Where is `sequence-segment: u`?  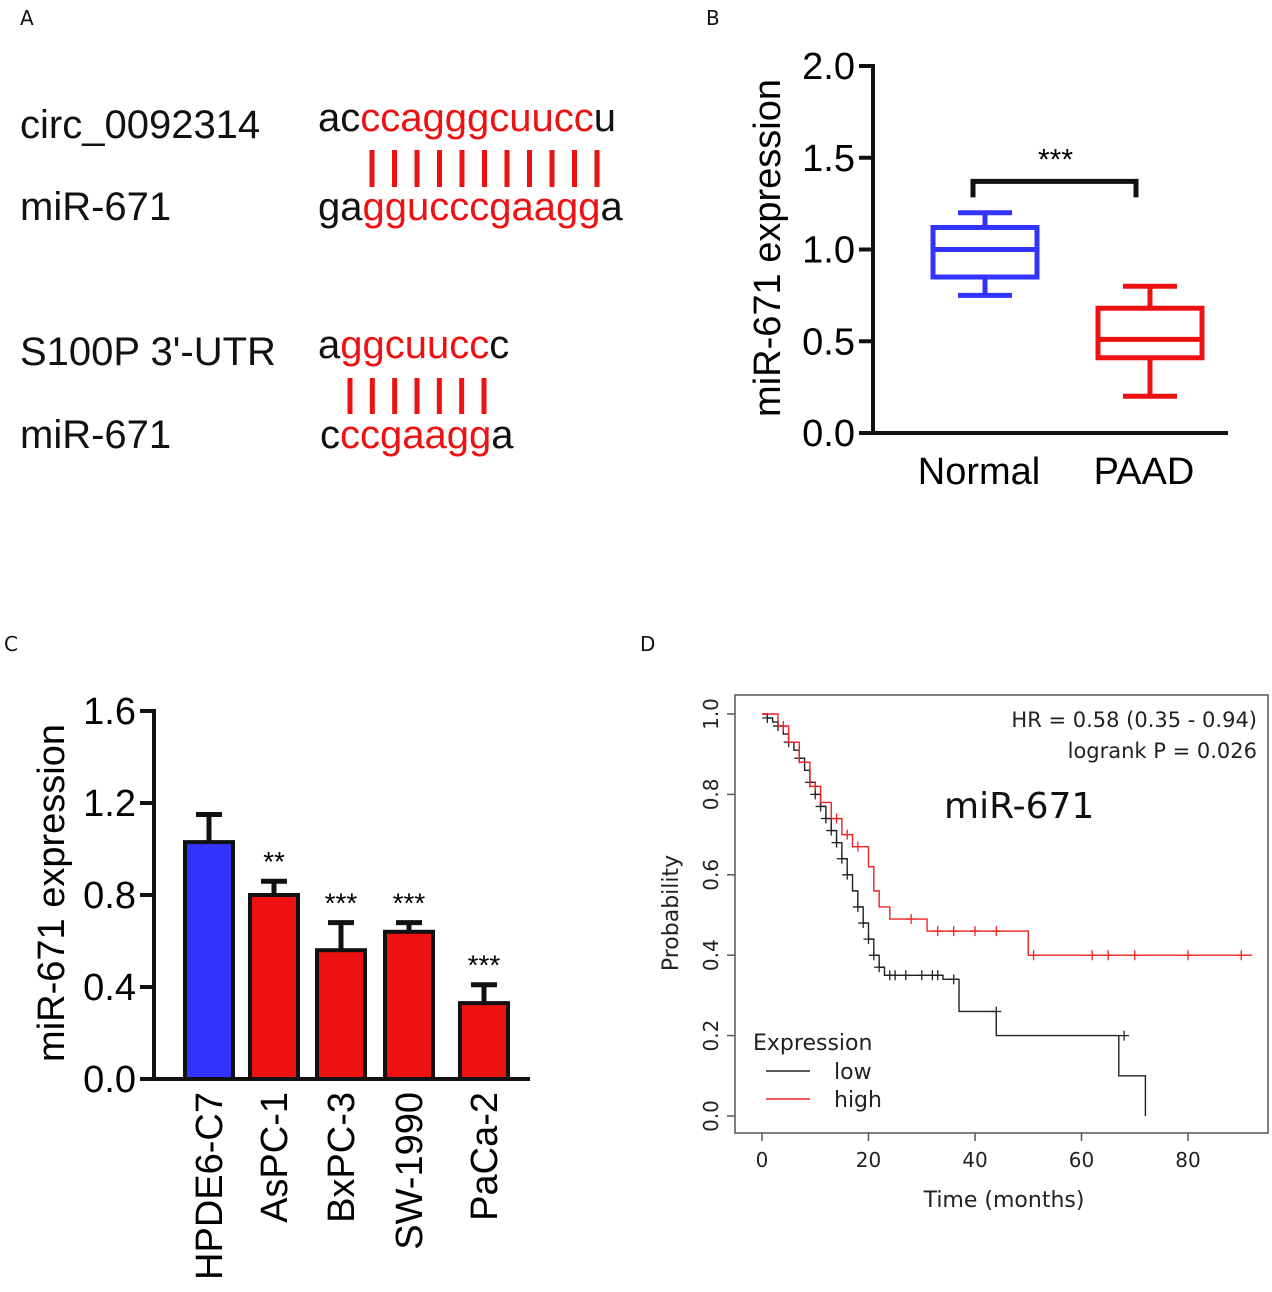 sequence-segment: u is located at coordinates (604, 118).